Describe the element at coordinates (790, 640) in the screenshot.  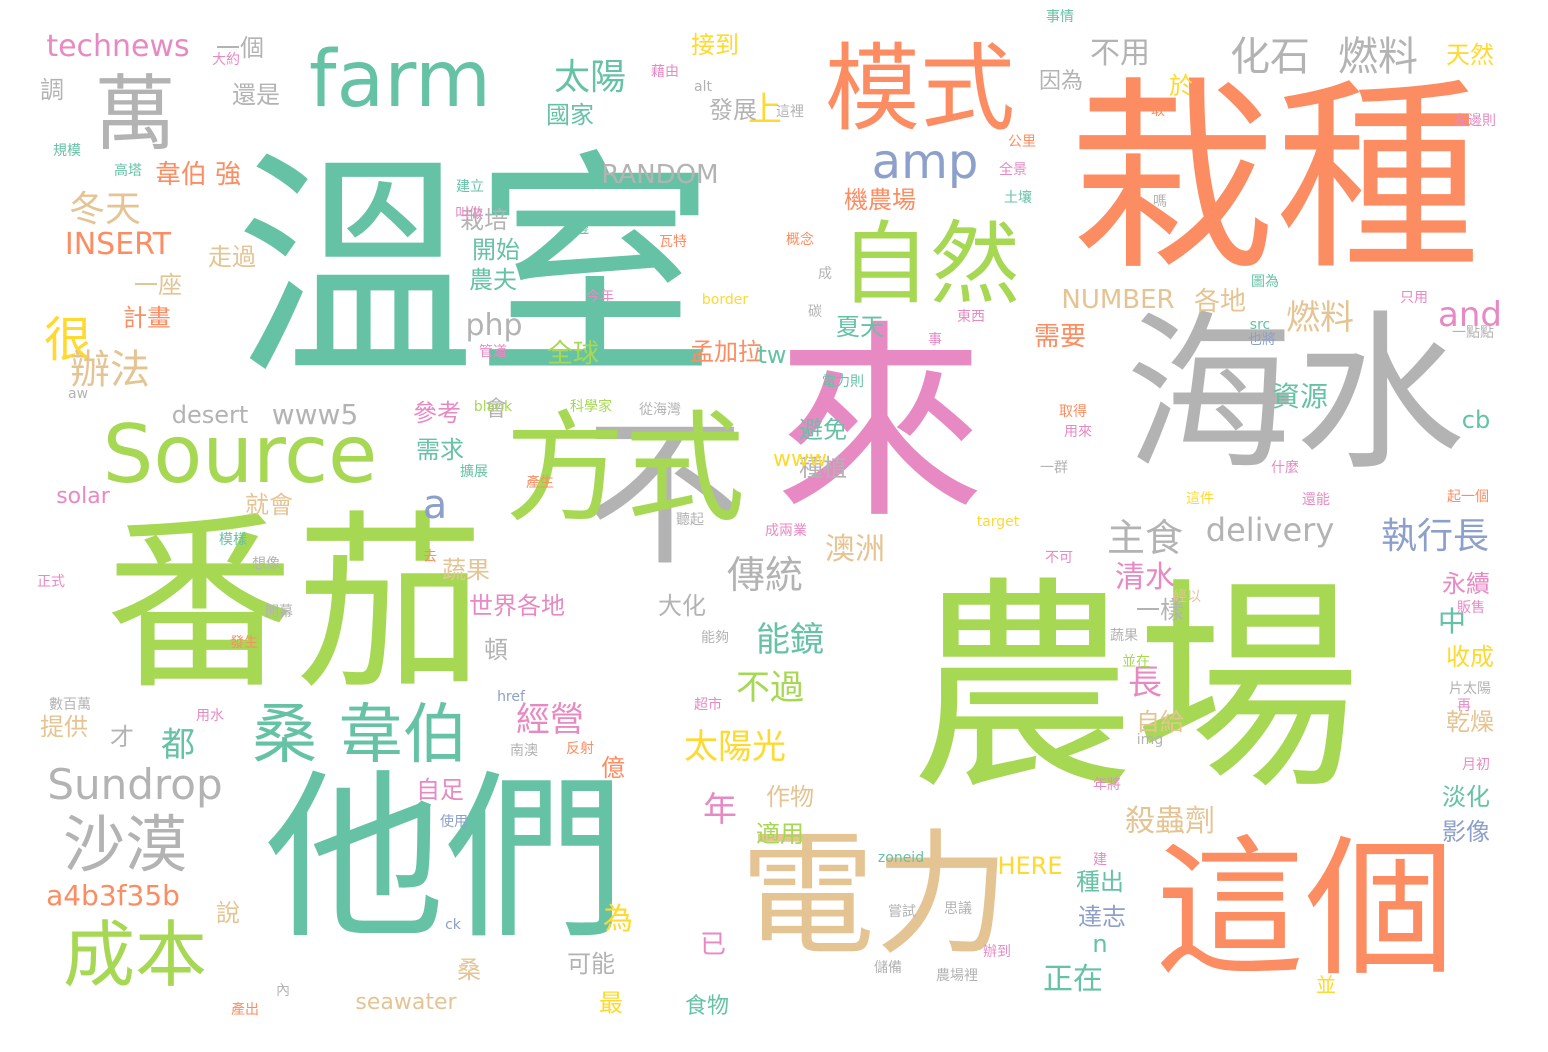
I see `word-32: 能鏡` at that location.